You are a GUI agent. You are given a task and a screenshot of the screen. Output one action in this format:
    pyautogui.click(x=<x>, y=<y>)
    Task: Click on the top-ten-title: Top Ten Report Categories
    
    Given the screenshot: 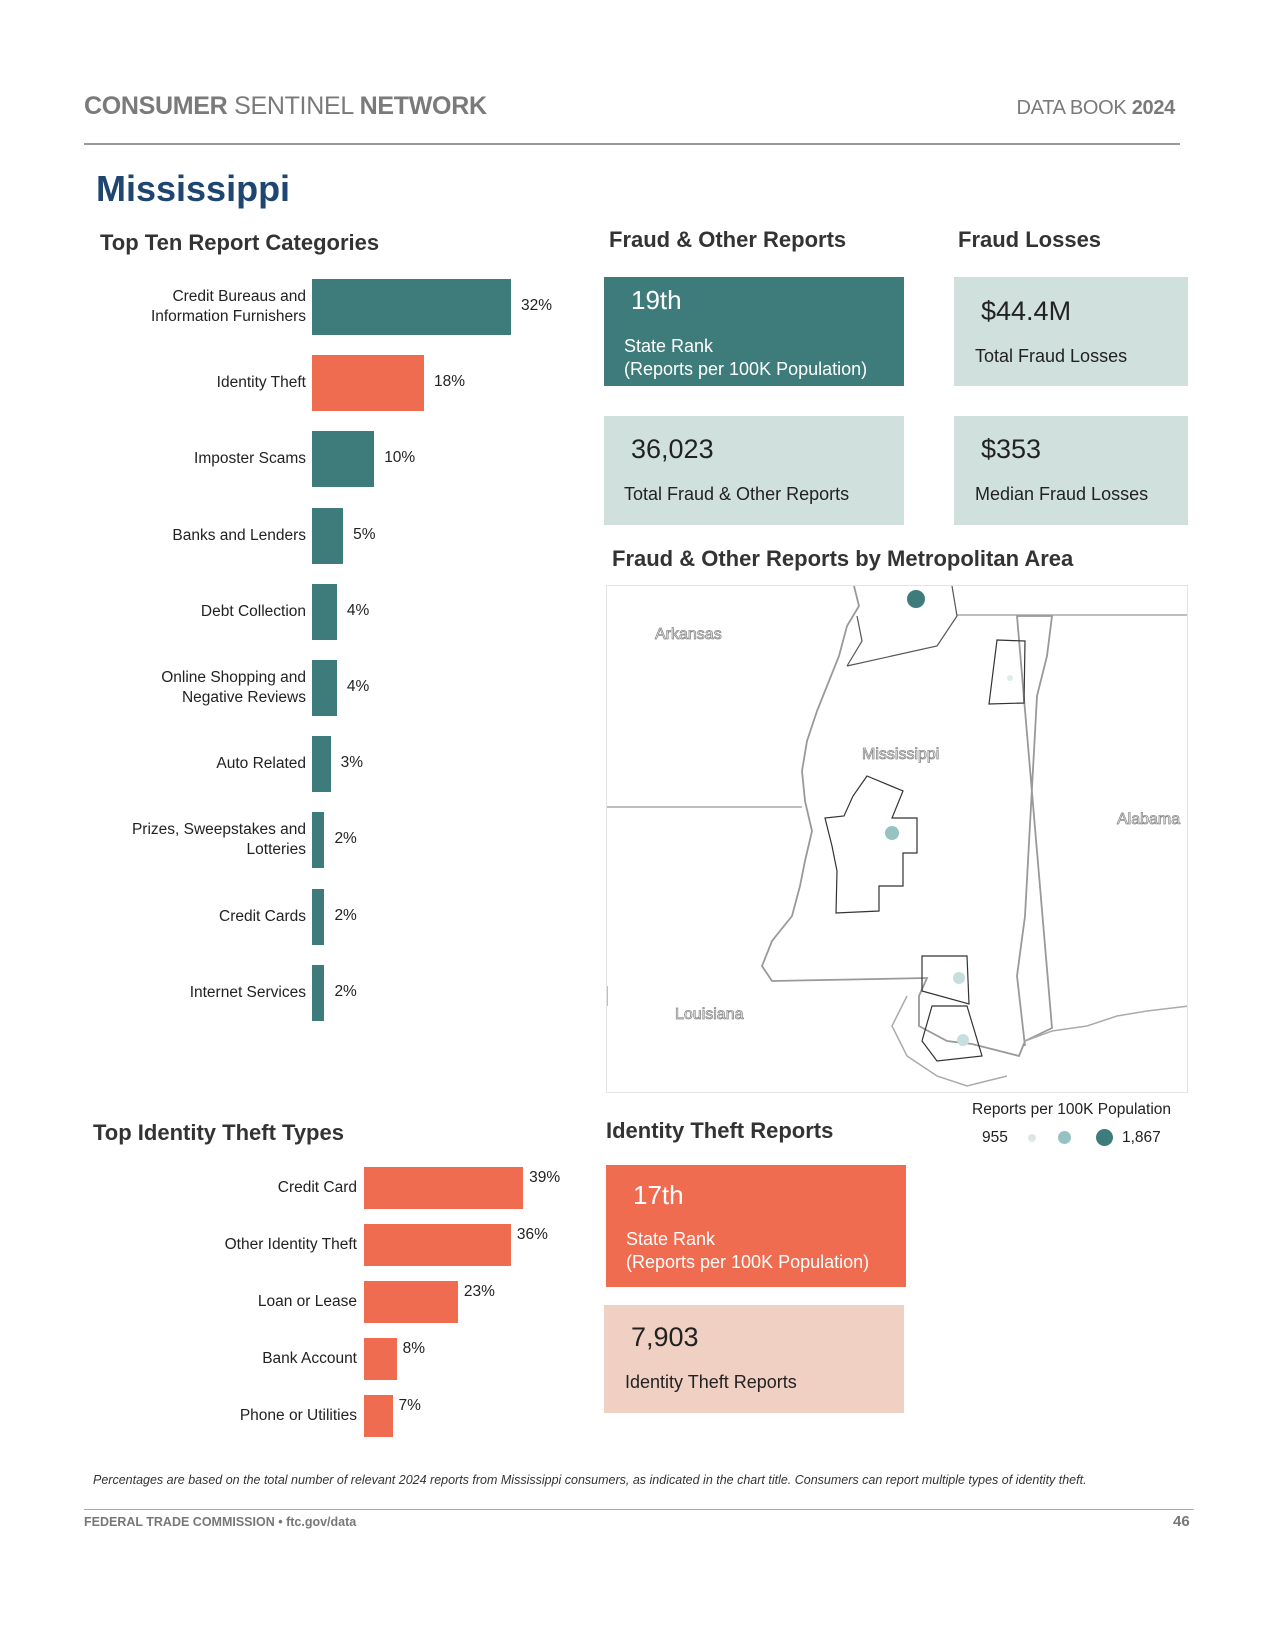 What is the action you would take?
    pyautogui.click(x=240, y=242)
    